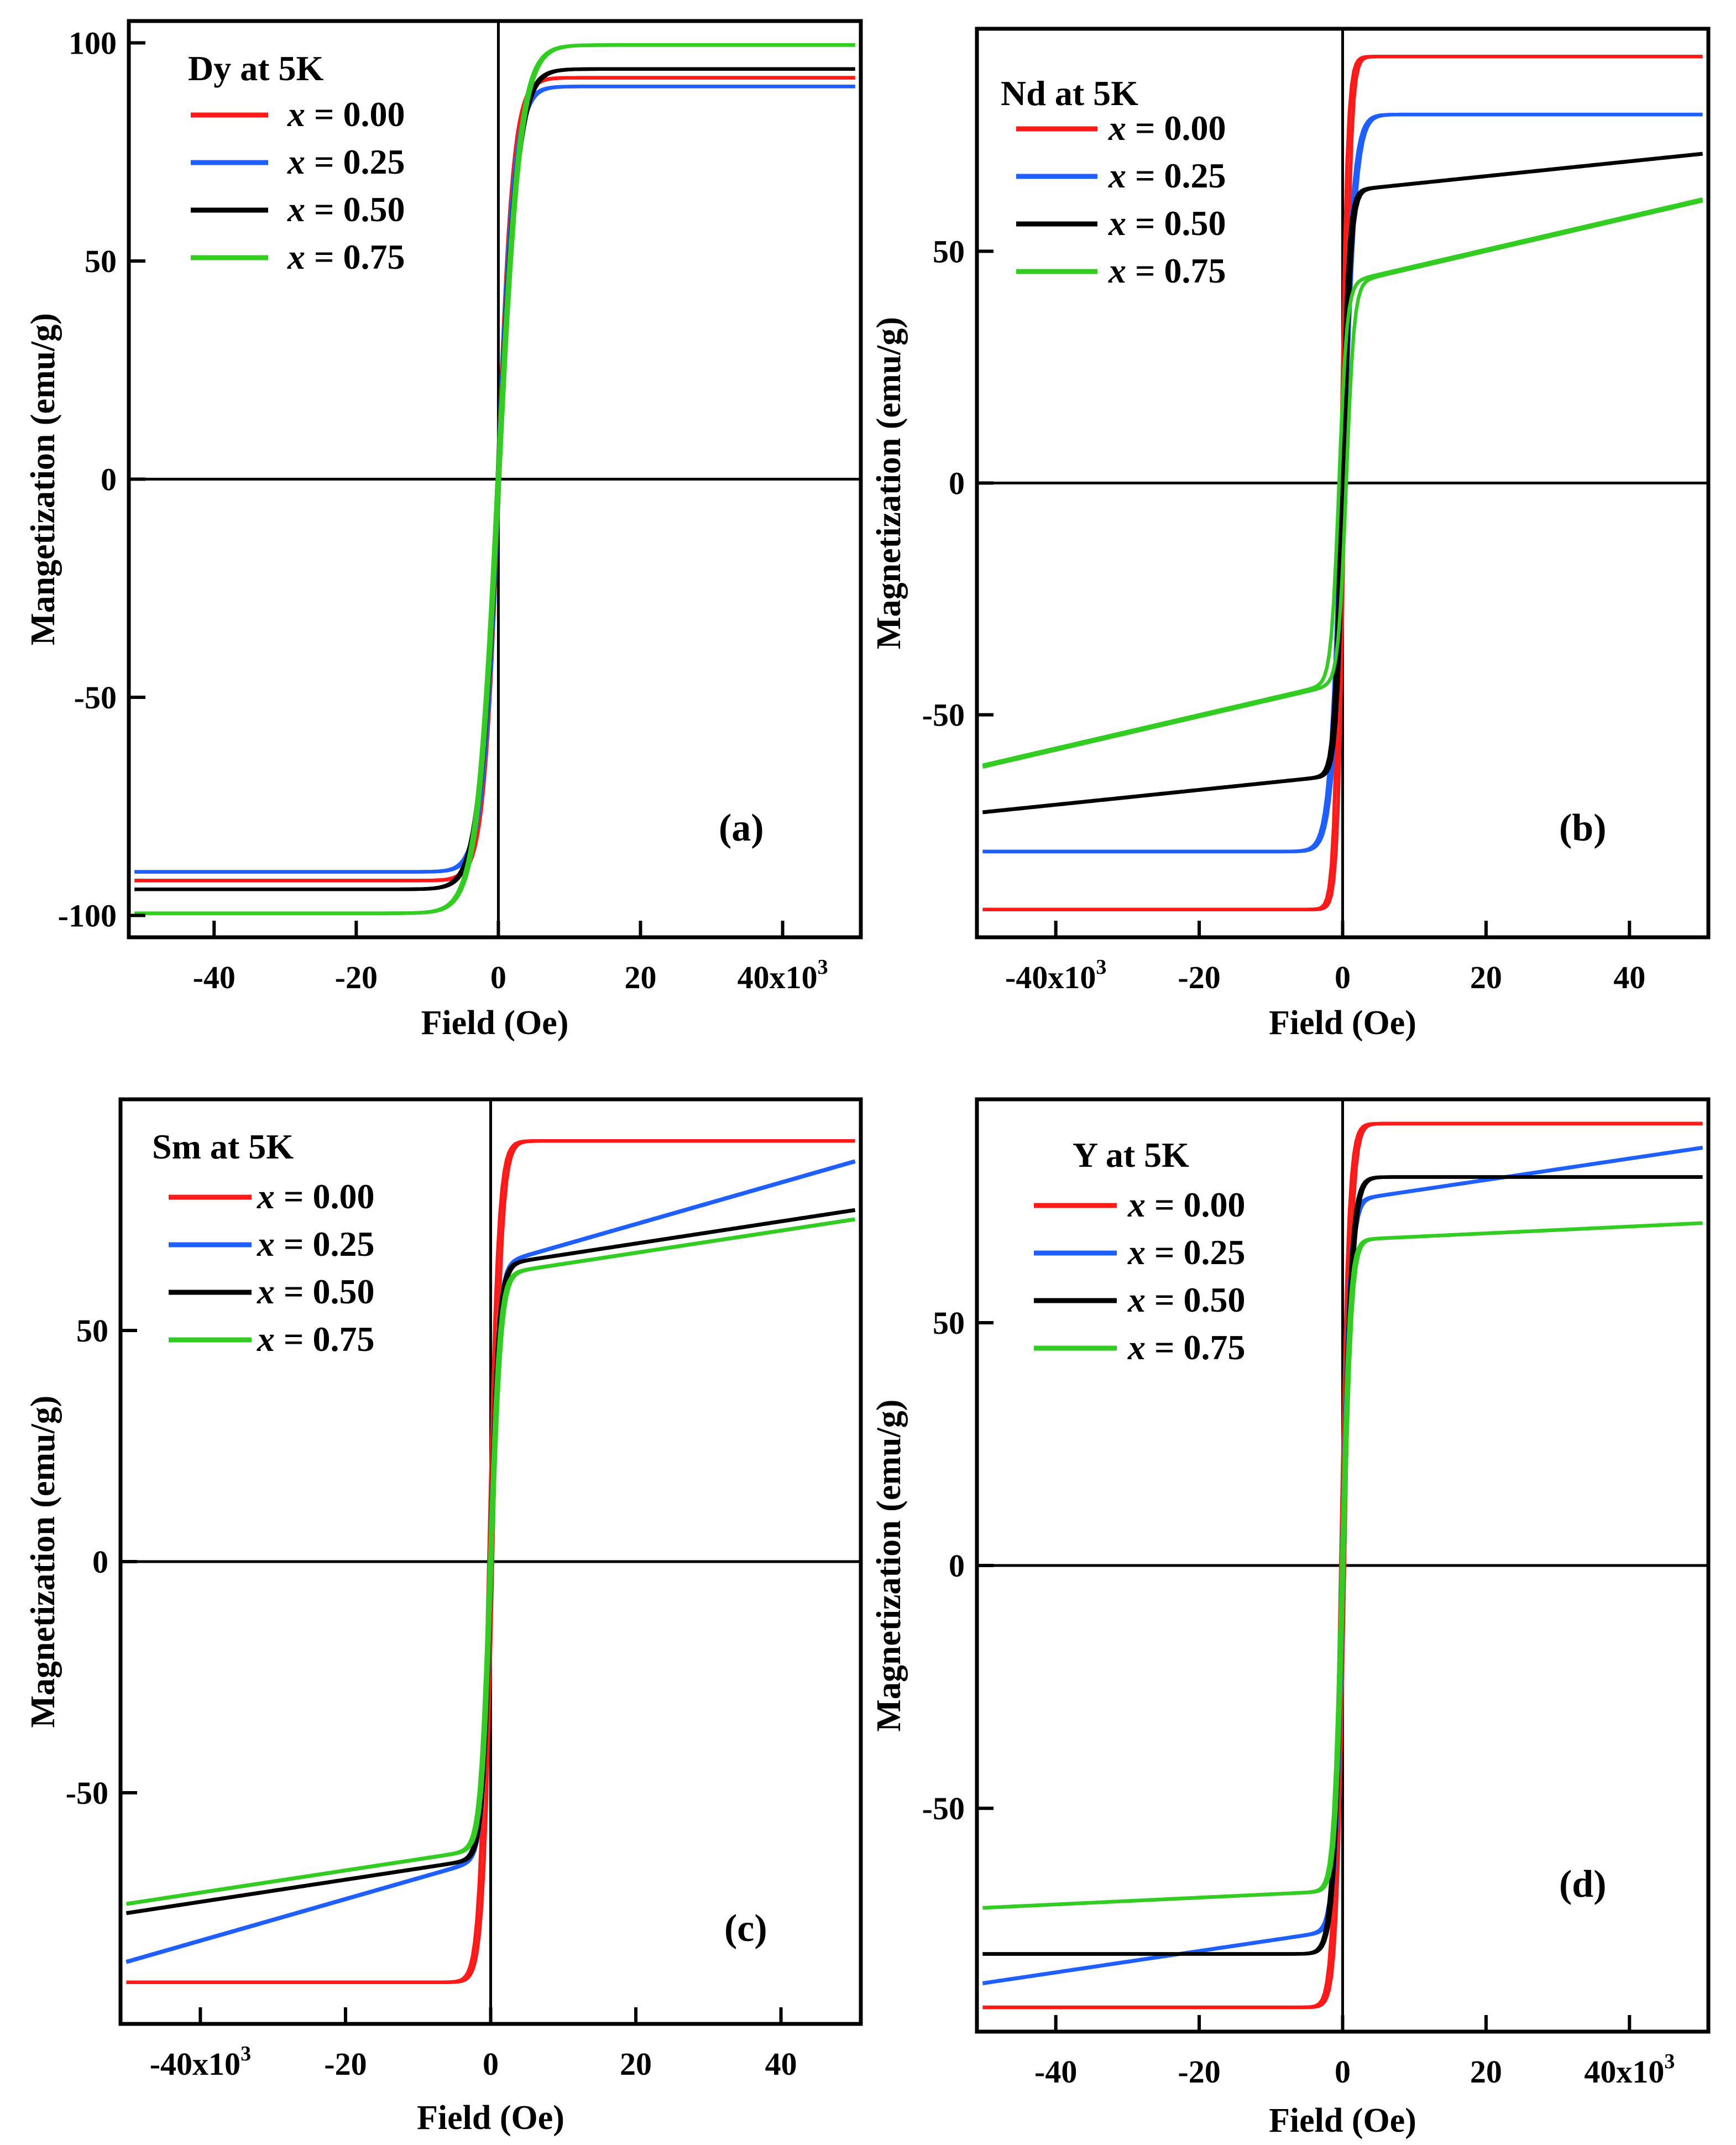 The image size is (1736, 2145). I want to click on y-axis-title: Mangetization (emu/g), so click(43, 479).